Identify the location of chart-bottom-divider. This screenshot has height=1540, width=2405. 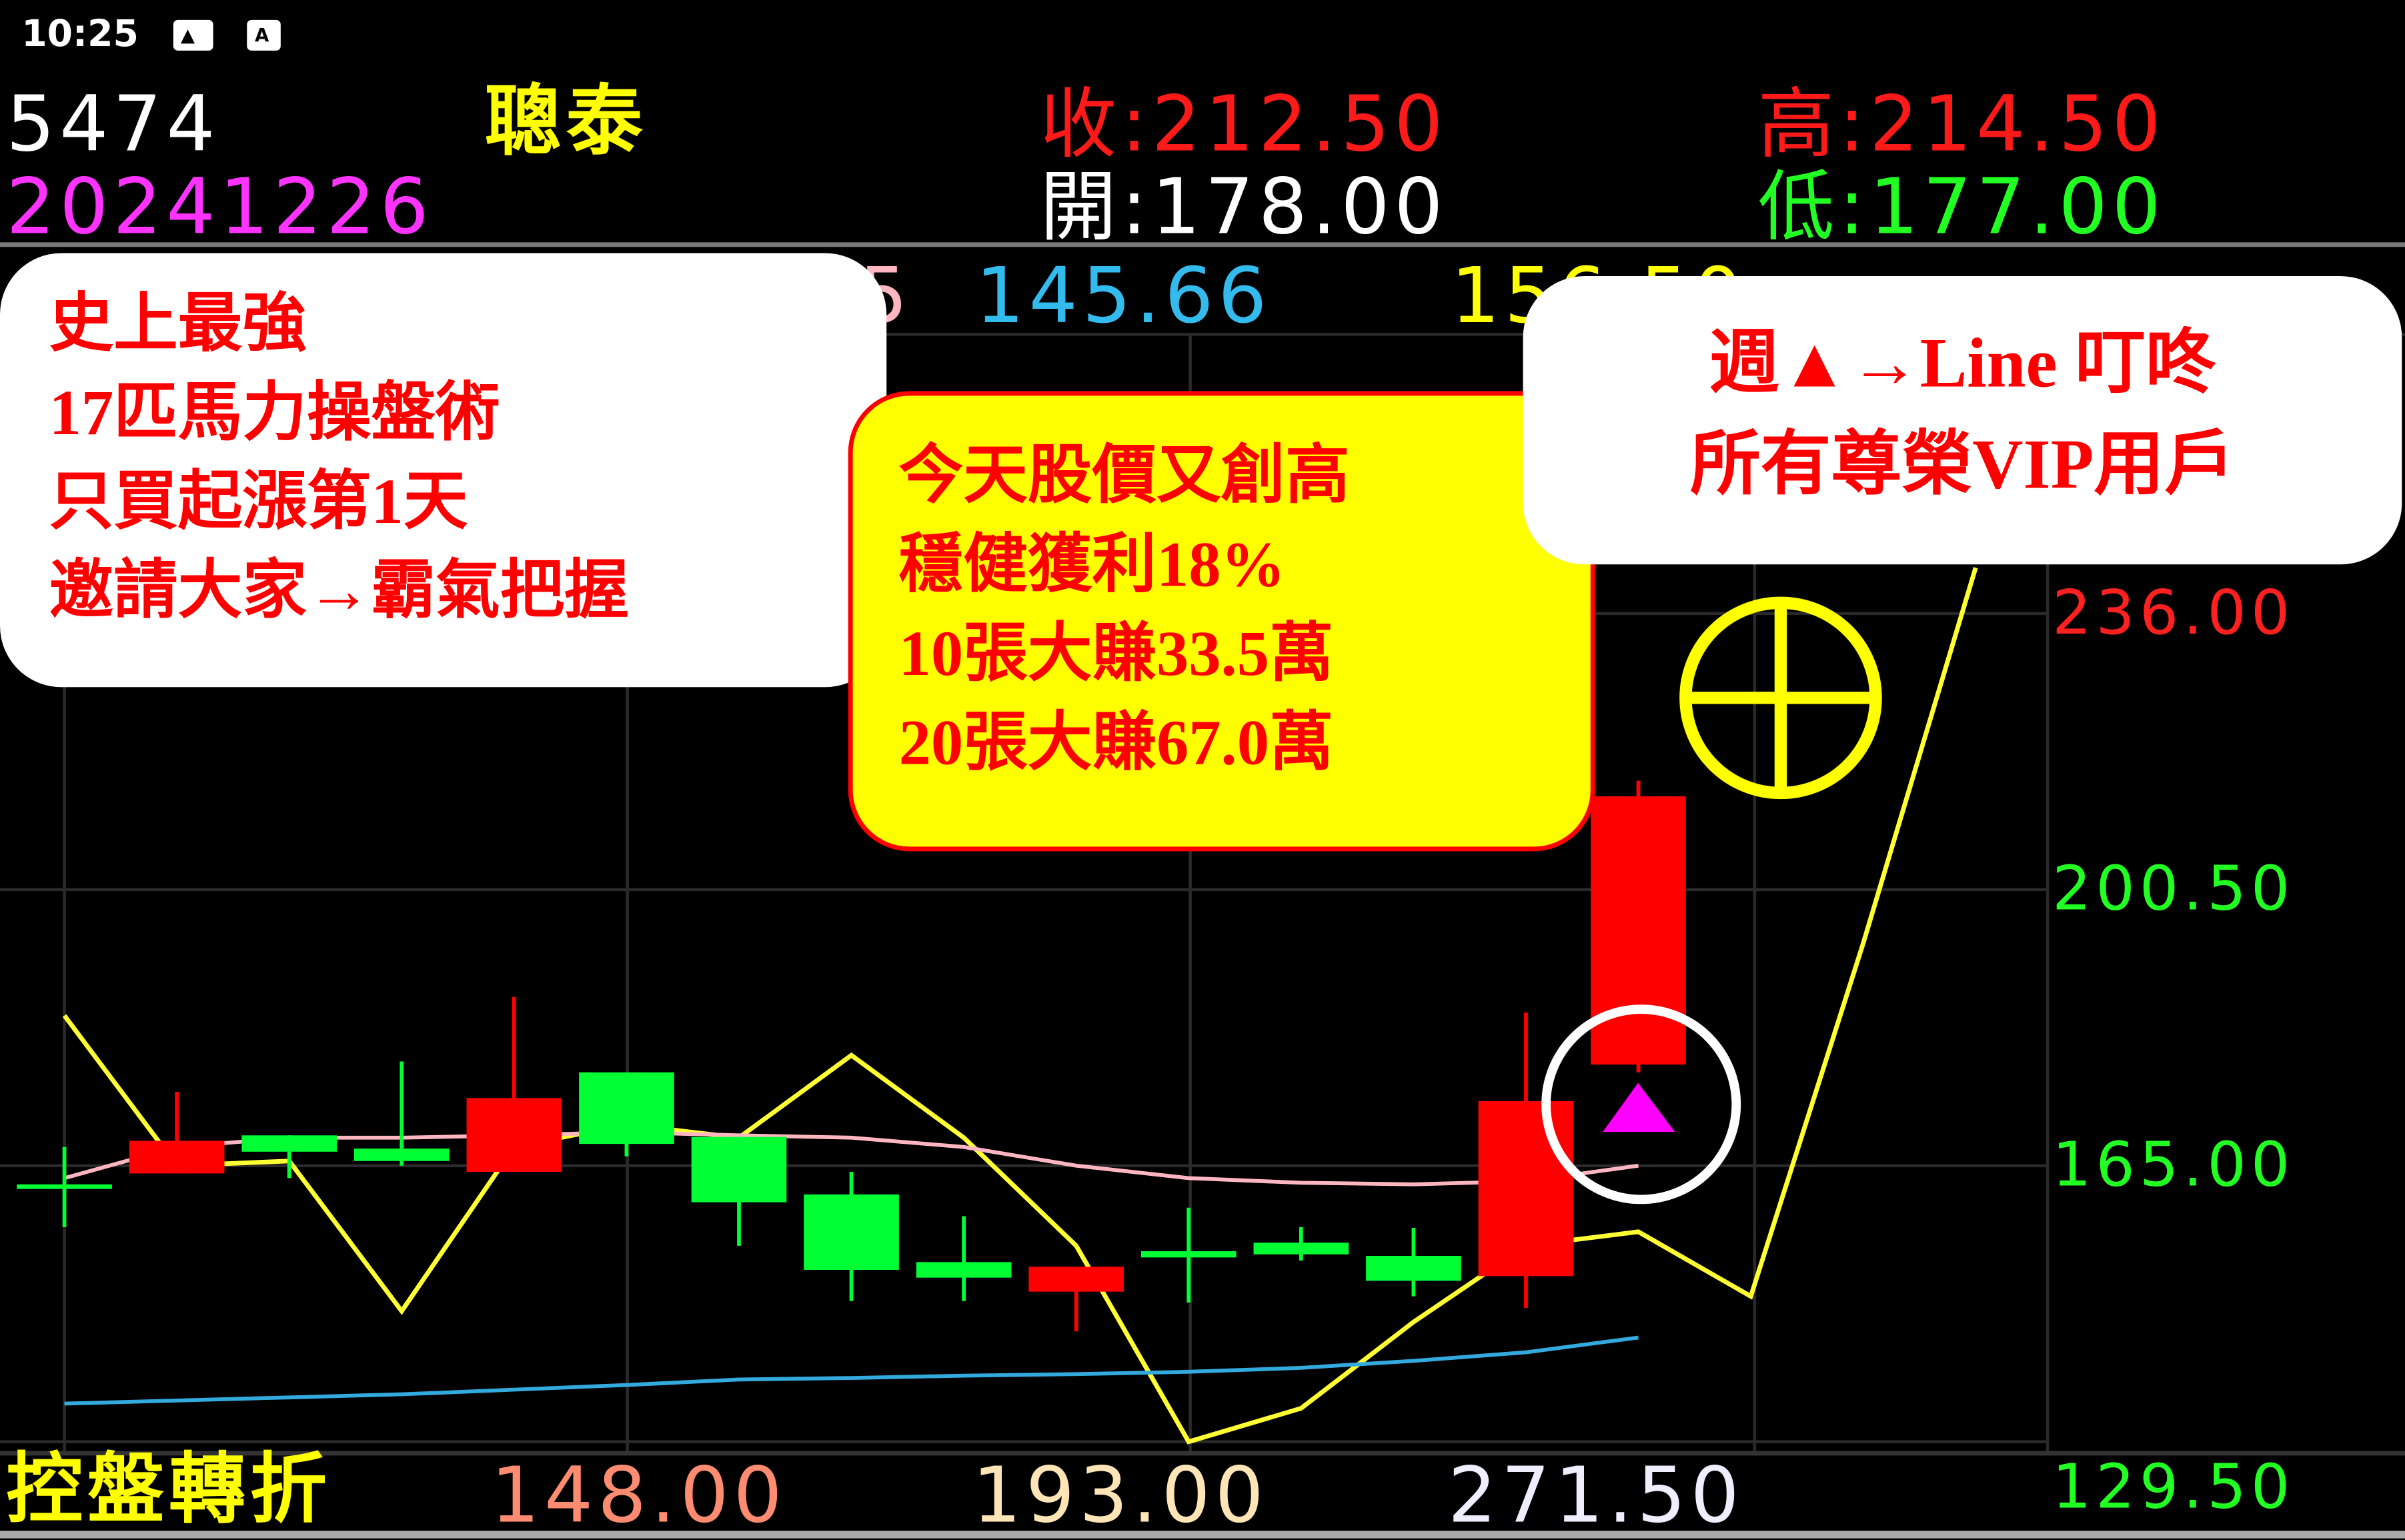
(1202, 1454).